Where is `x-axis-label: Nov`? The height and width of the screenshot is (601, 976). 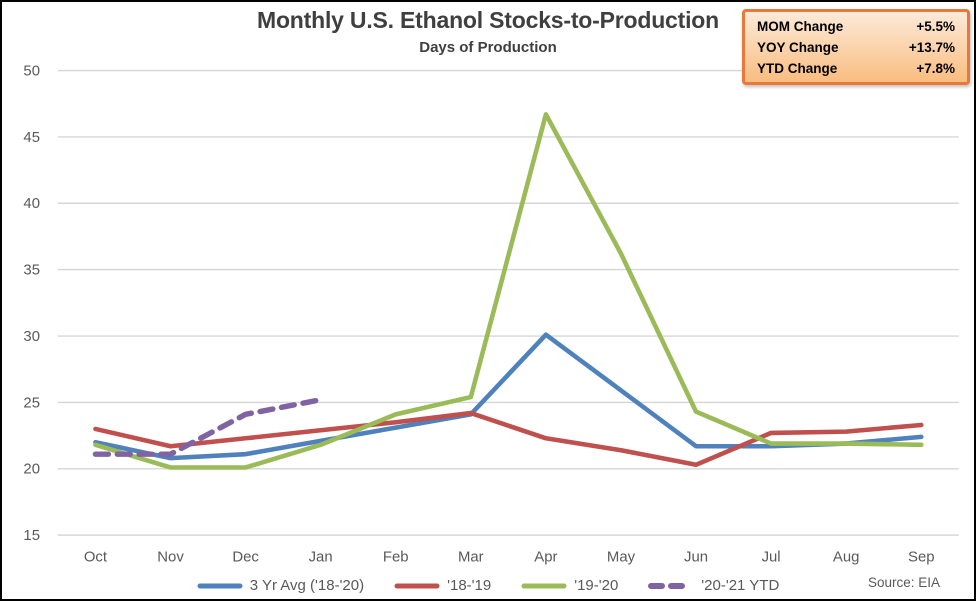
x-axis-label: Nov is located at coordinates (170, 557).